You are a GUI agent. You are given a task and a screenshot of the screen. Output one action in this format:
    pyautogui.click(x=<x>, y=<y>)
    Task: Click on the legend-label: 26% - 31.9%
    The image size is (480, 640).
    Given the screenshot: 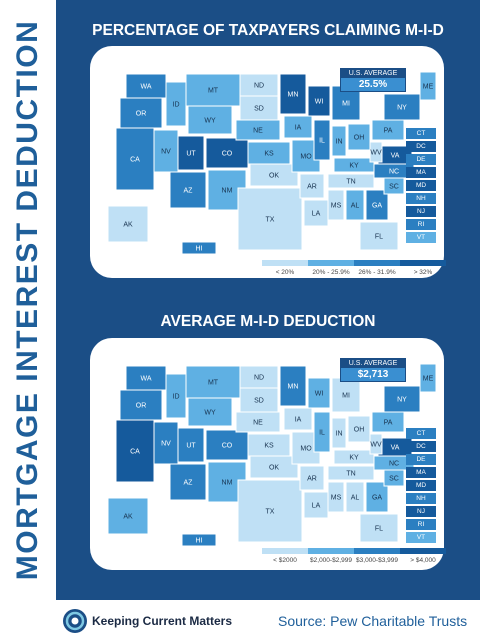 What is the action you would take?
    pyautogui.click(x=377, y=272)
    